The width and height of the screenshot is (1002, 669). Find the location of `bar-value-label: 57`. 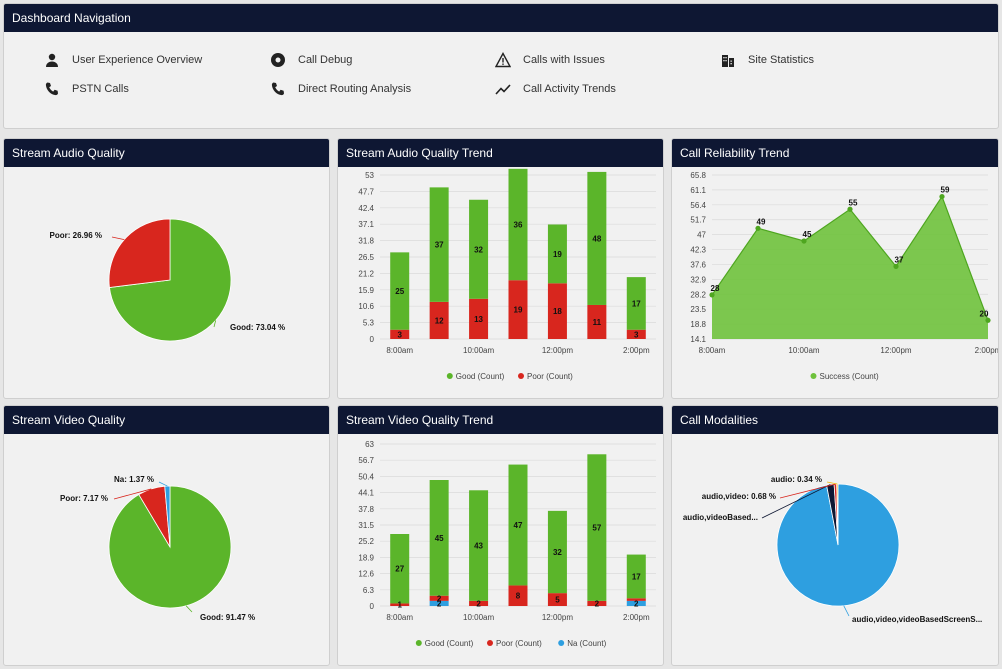

bar-value-label: 57 is located at coordinates (596, 528).